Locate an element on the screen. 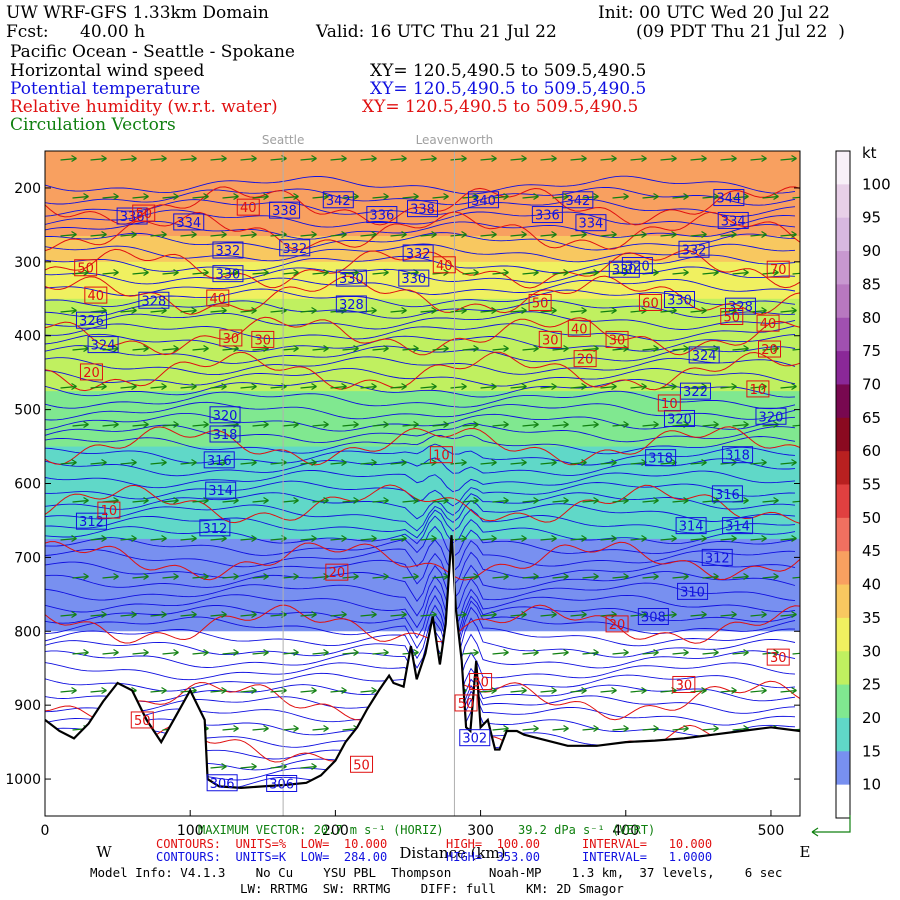 This screenshot has height=900, width=900. colorbar-level-label: 10 is located at coordinates (871, 785).